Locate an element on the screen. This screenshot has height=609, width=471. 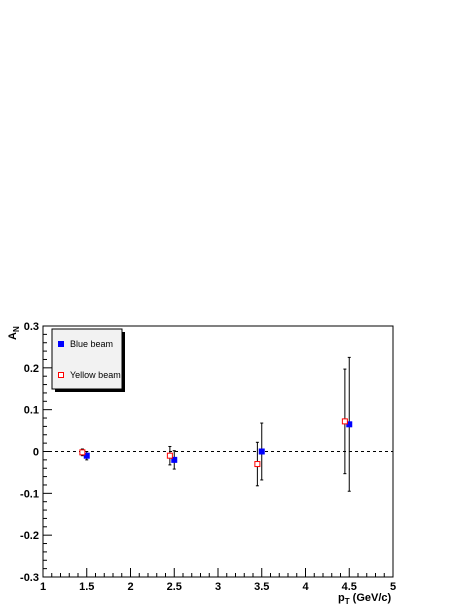
legend: Blue beam Yellow beam is located at coordinates (88, 360).